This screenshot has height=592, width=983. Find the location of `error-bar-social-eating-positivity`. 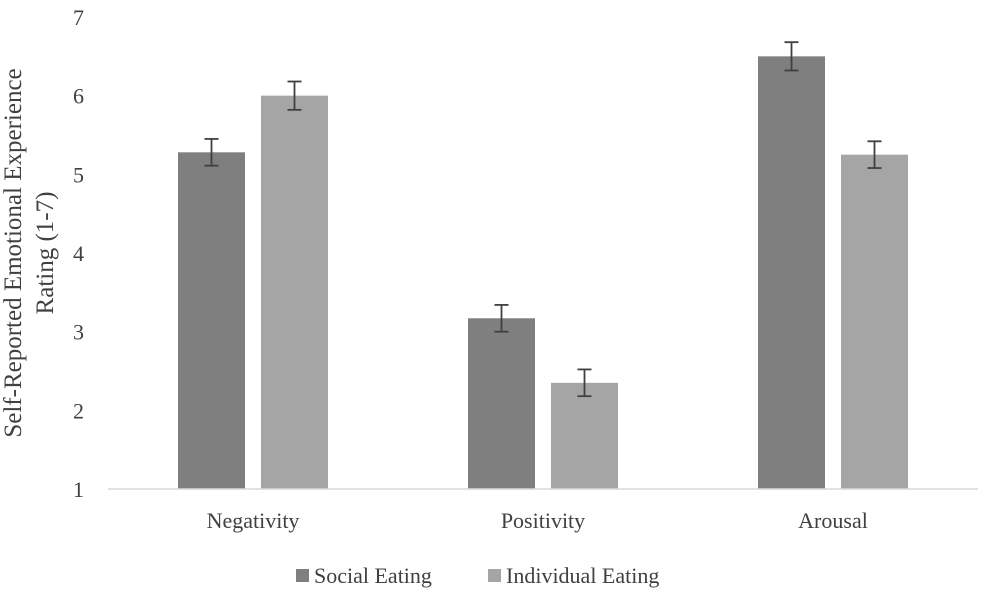

error-bar-social-eating-positivity is located at coordinates (501, 318).